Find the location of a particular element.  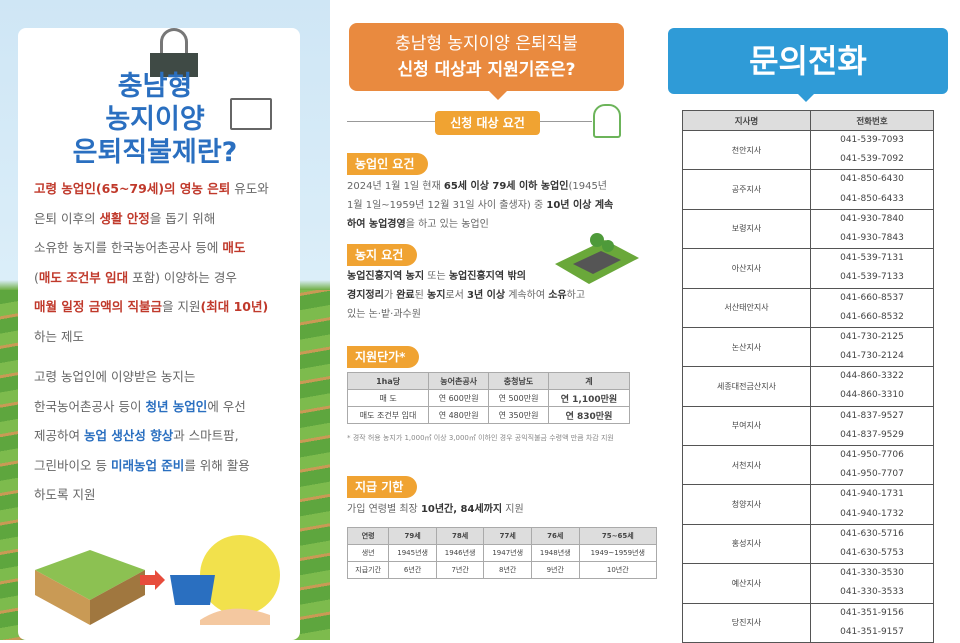

cell: 매 도 is located at coordinates (388, 398).